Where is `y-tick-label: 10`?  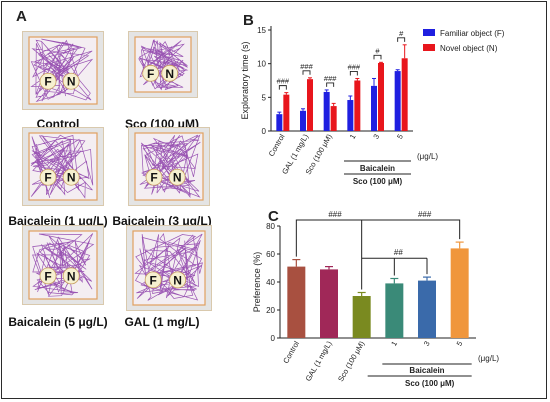 y-tick-label: 10 is located at coordinates (261, 64).